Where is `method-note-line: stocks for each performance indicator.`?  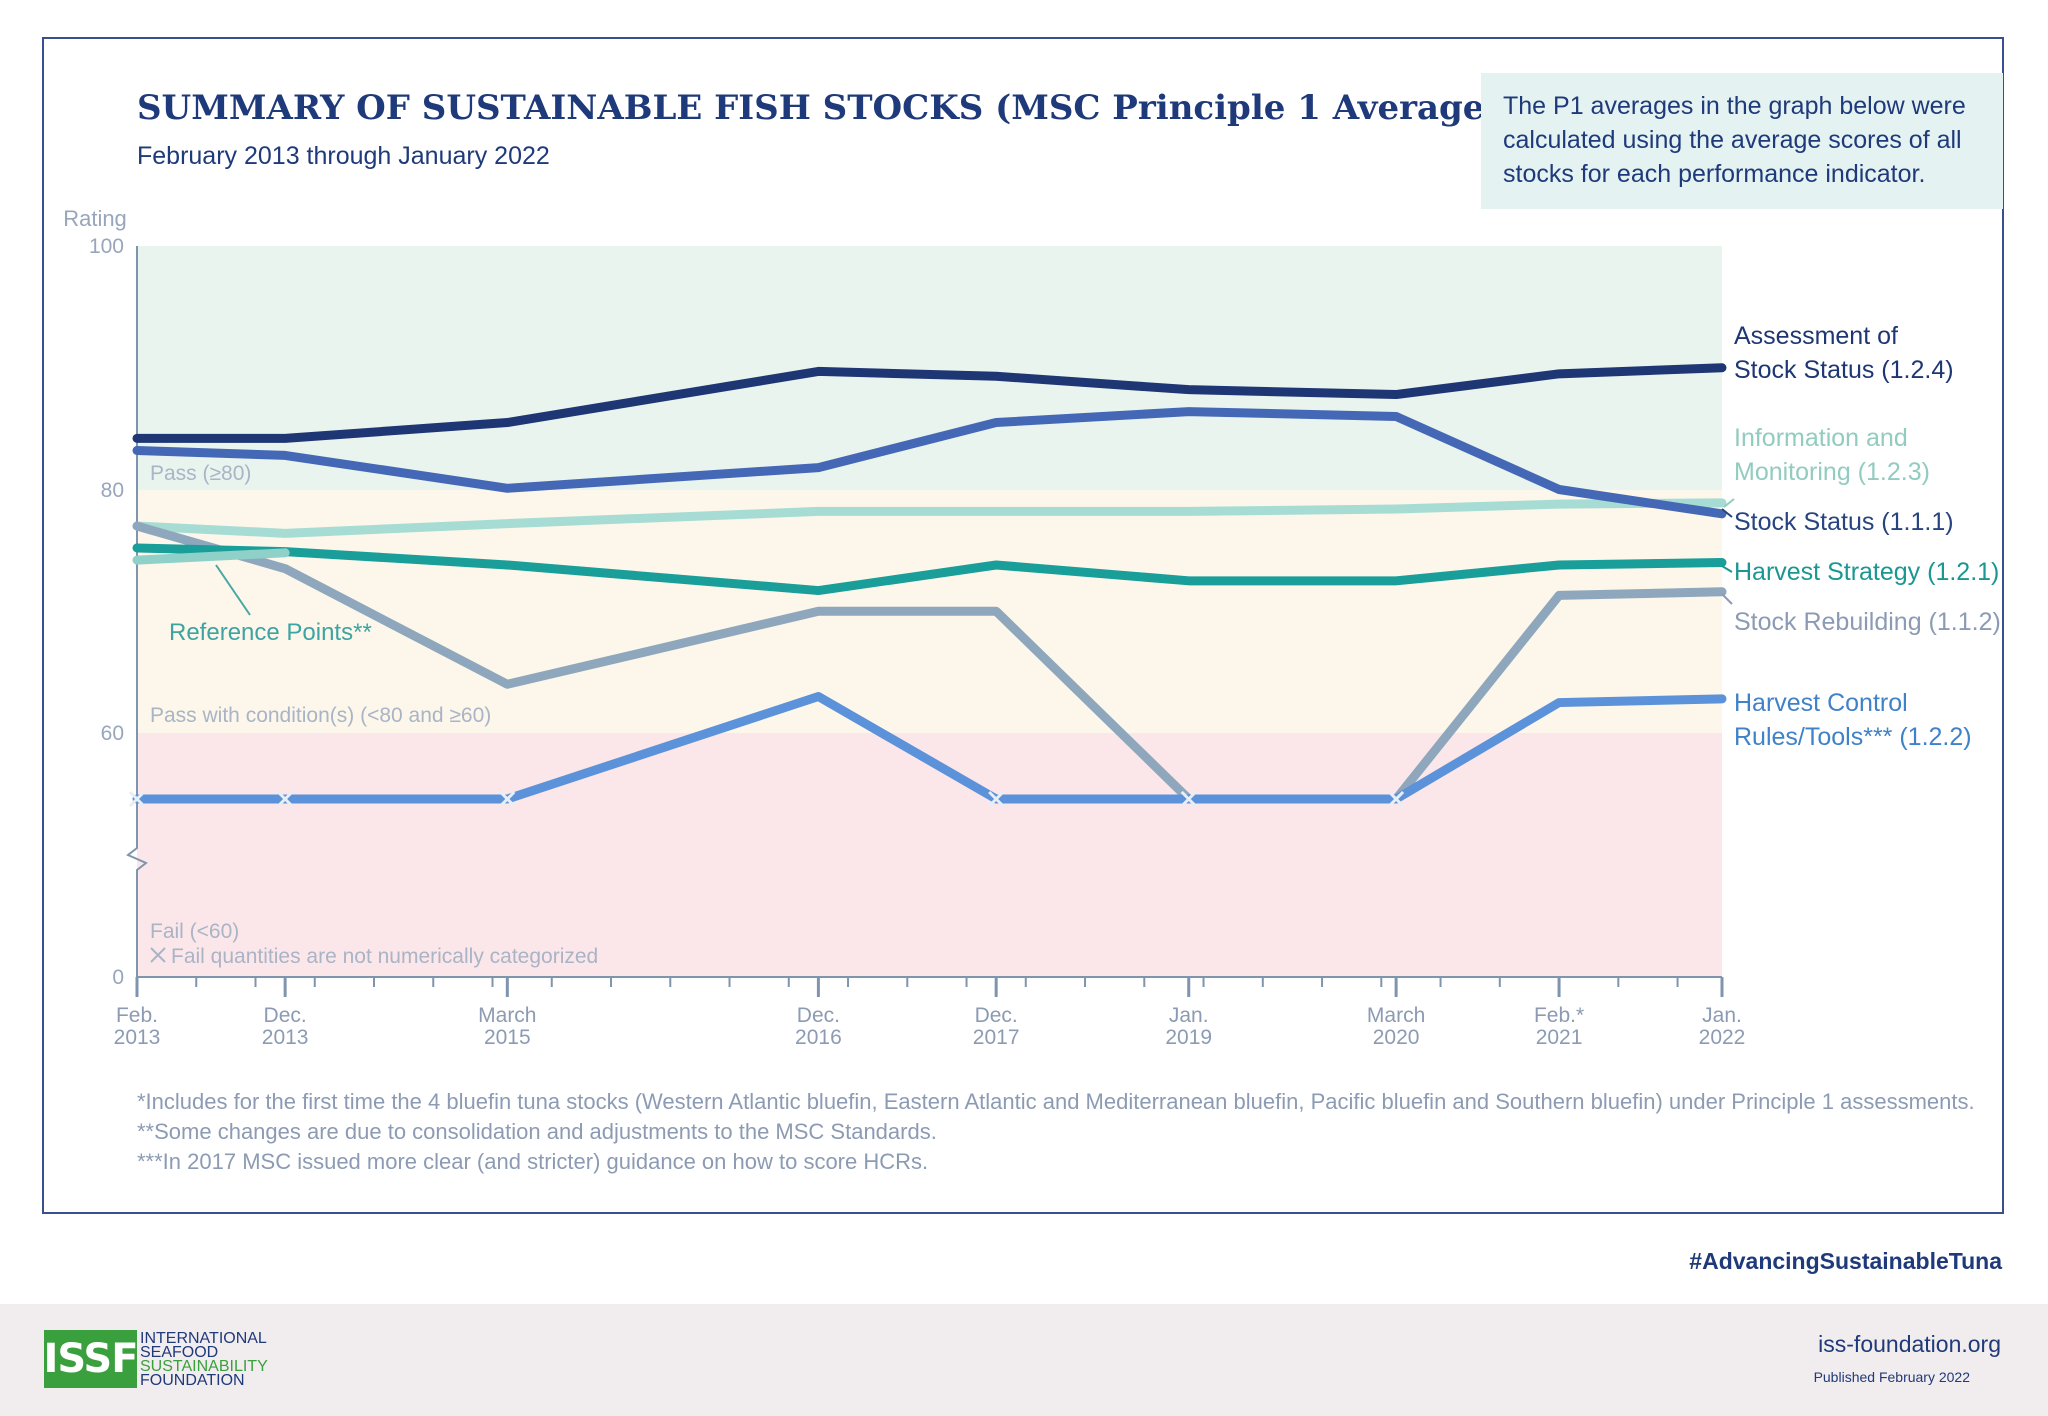
method-note-line: stocks for each performance indicator. is located at coordinates (1714, 174).